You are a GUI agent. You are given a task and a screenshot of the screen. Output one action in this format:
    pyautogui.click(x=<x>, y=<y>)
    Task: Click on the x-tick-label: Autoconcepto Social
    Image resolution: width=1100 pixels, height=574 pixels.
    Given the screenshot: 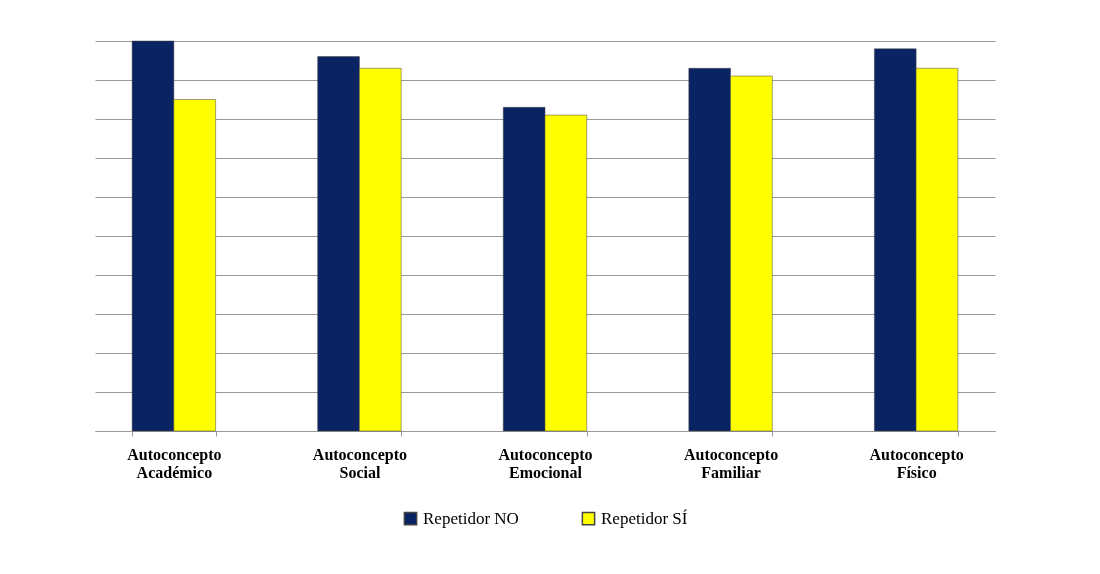 What is the action you would take?
    pyautogui.click(x=360, y=463)
    